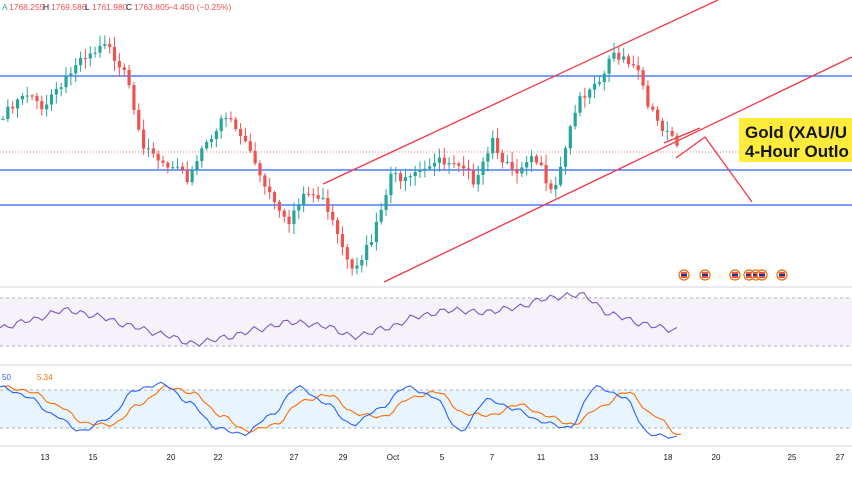 This screenshot has height=490, width=852. What do you see at coordinates (339, 319) in the screenshot?
I see `rsi-line` at bounding box center [339, 319].